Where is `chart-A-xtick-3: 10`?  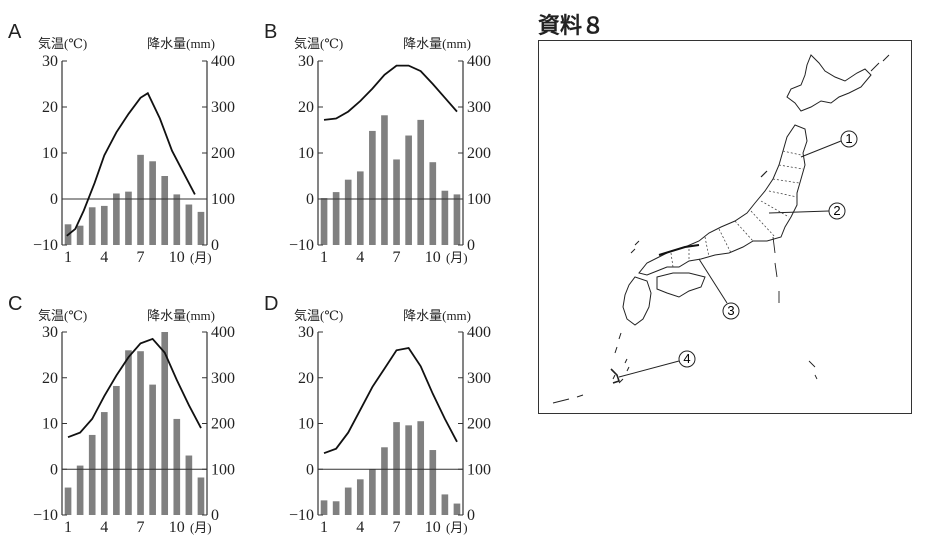 chart-A-xtick-3: 10 is located at coordinates (177, 257).